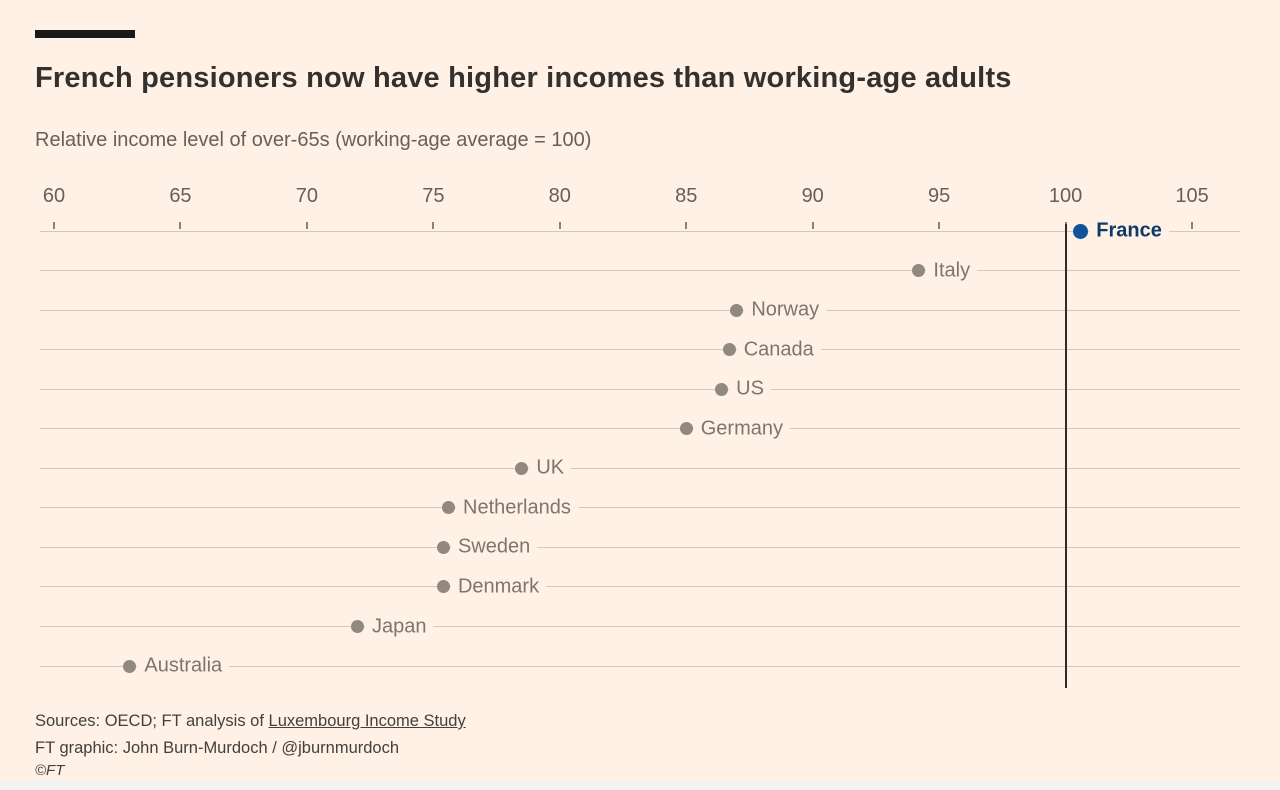 This screenshot has height=790, width=1280. I want to click on gridline-france, so click(640, 231).